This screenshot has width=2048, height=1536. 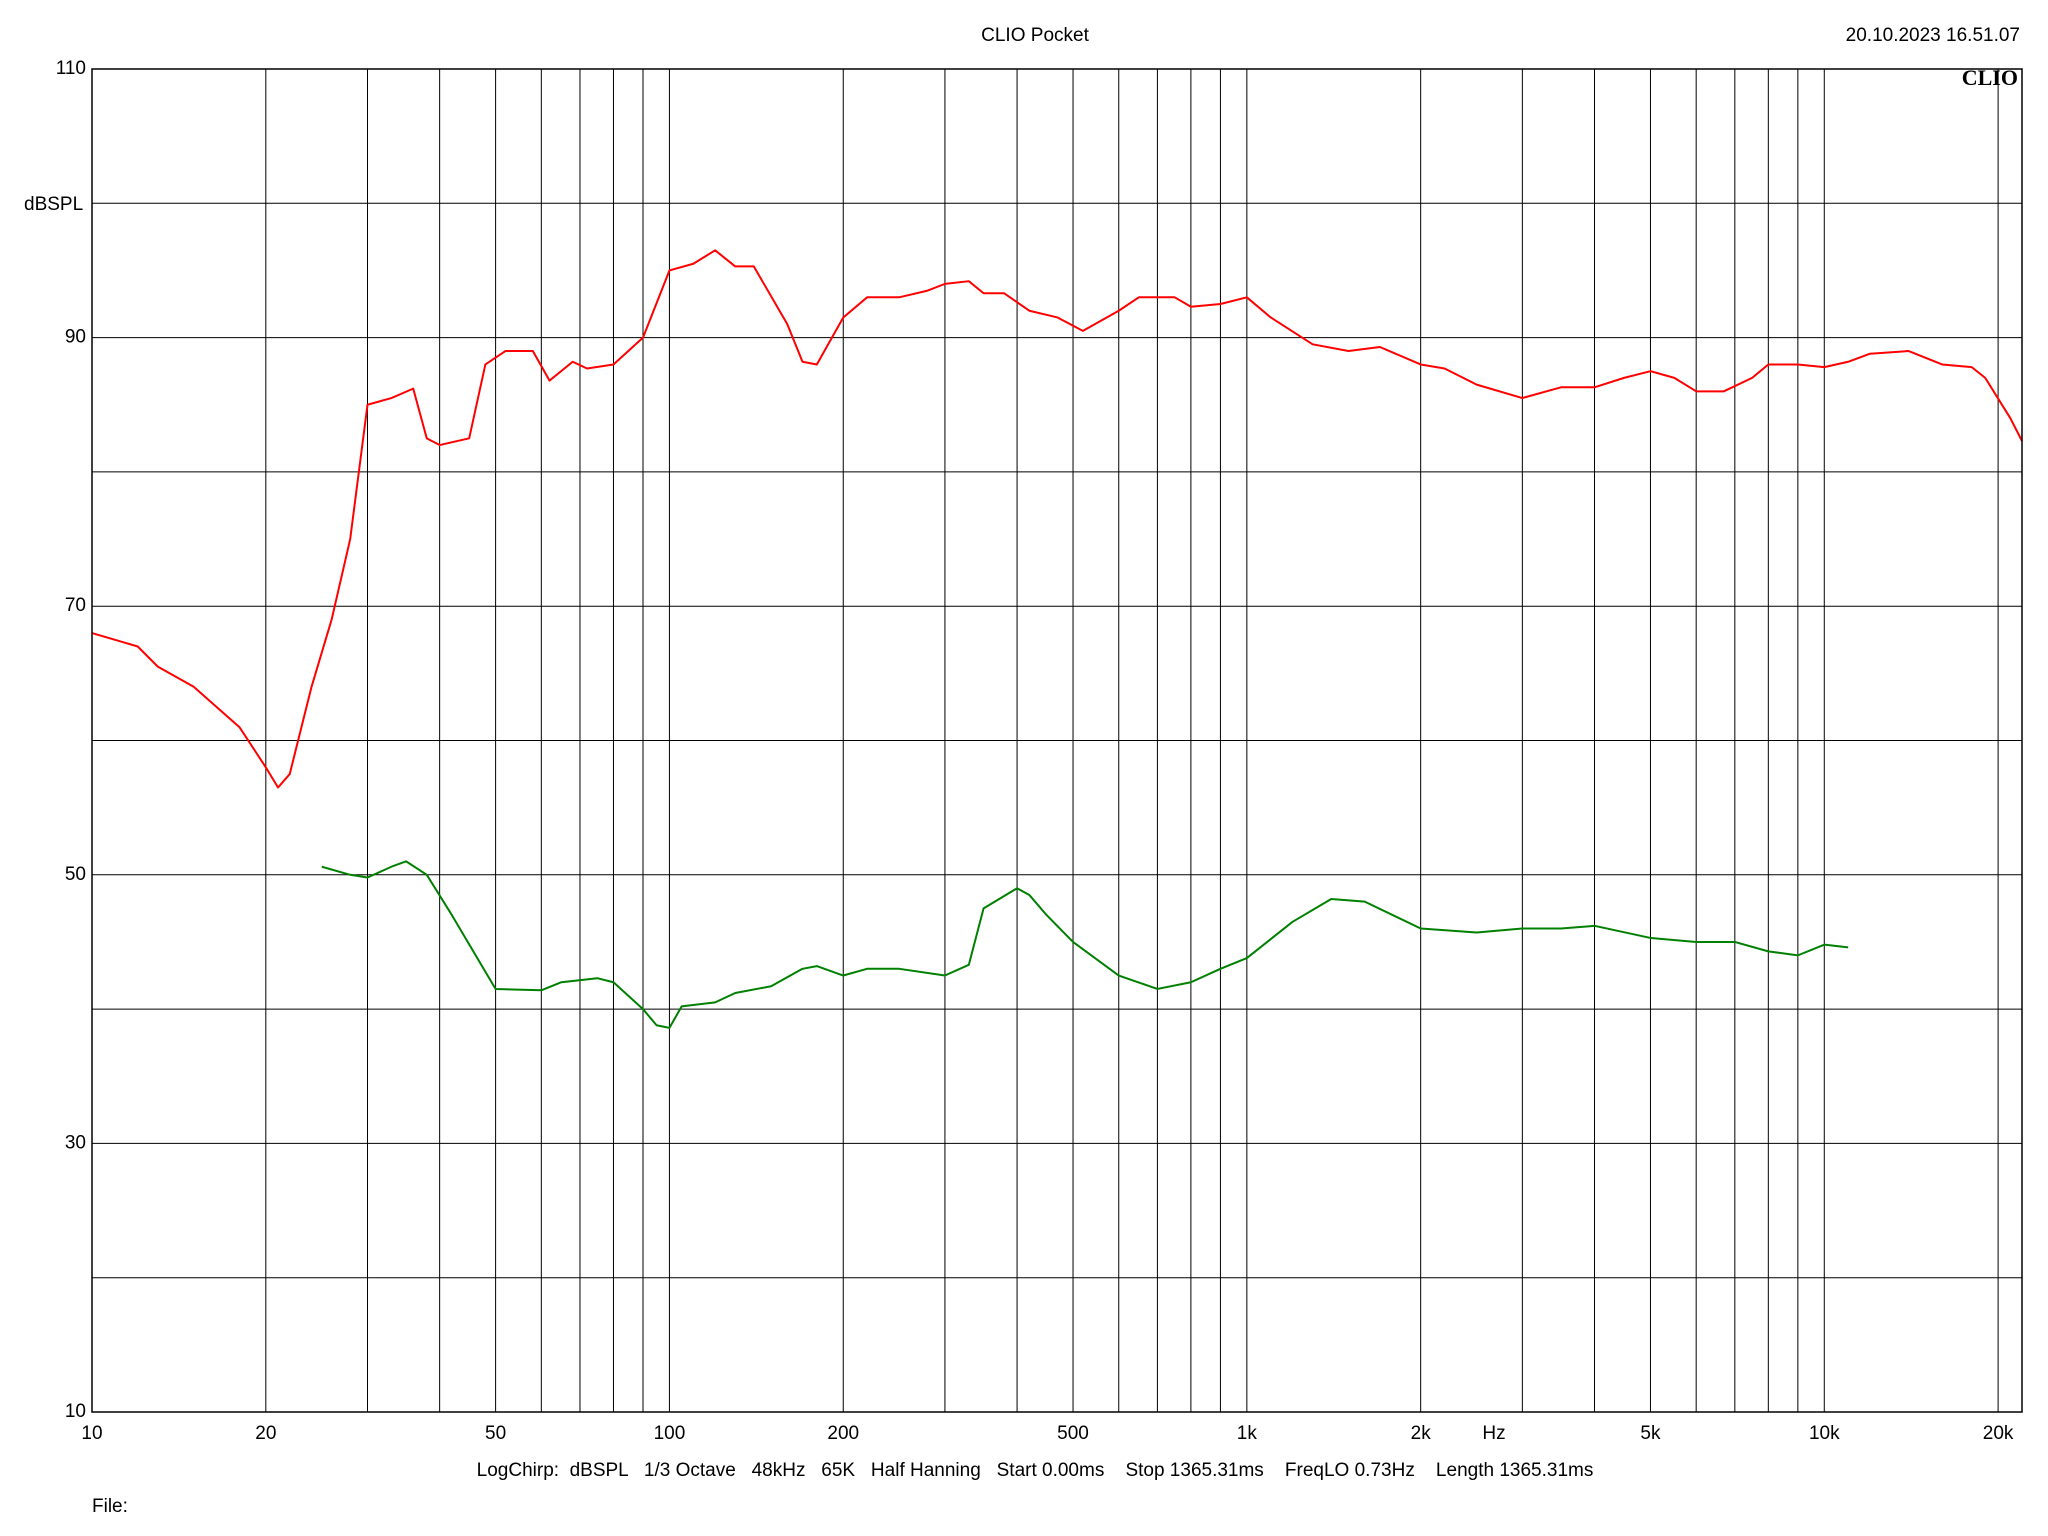 What do you see at coordinates (110, 1506) in the screenshot?
I see `file-label: File:` at bounding box center [110, 1506].